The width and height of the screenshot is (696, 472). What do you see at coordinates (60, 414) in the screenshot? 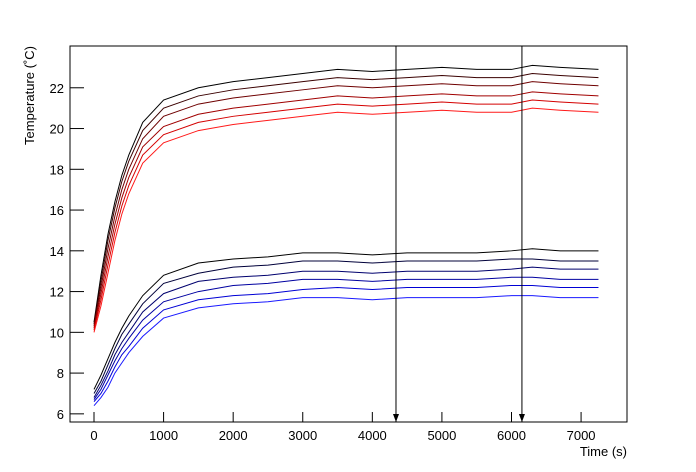
I see `y-tick-label: 6` at bounding box center [60, 414].